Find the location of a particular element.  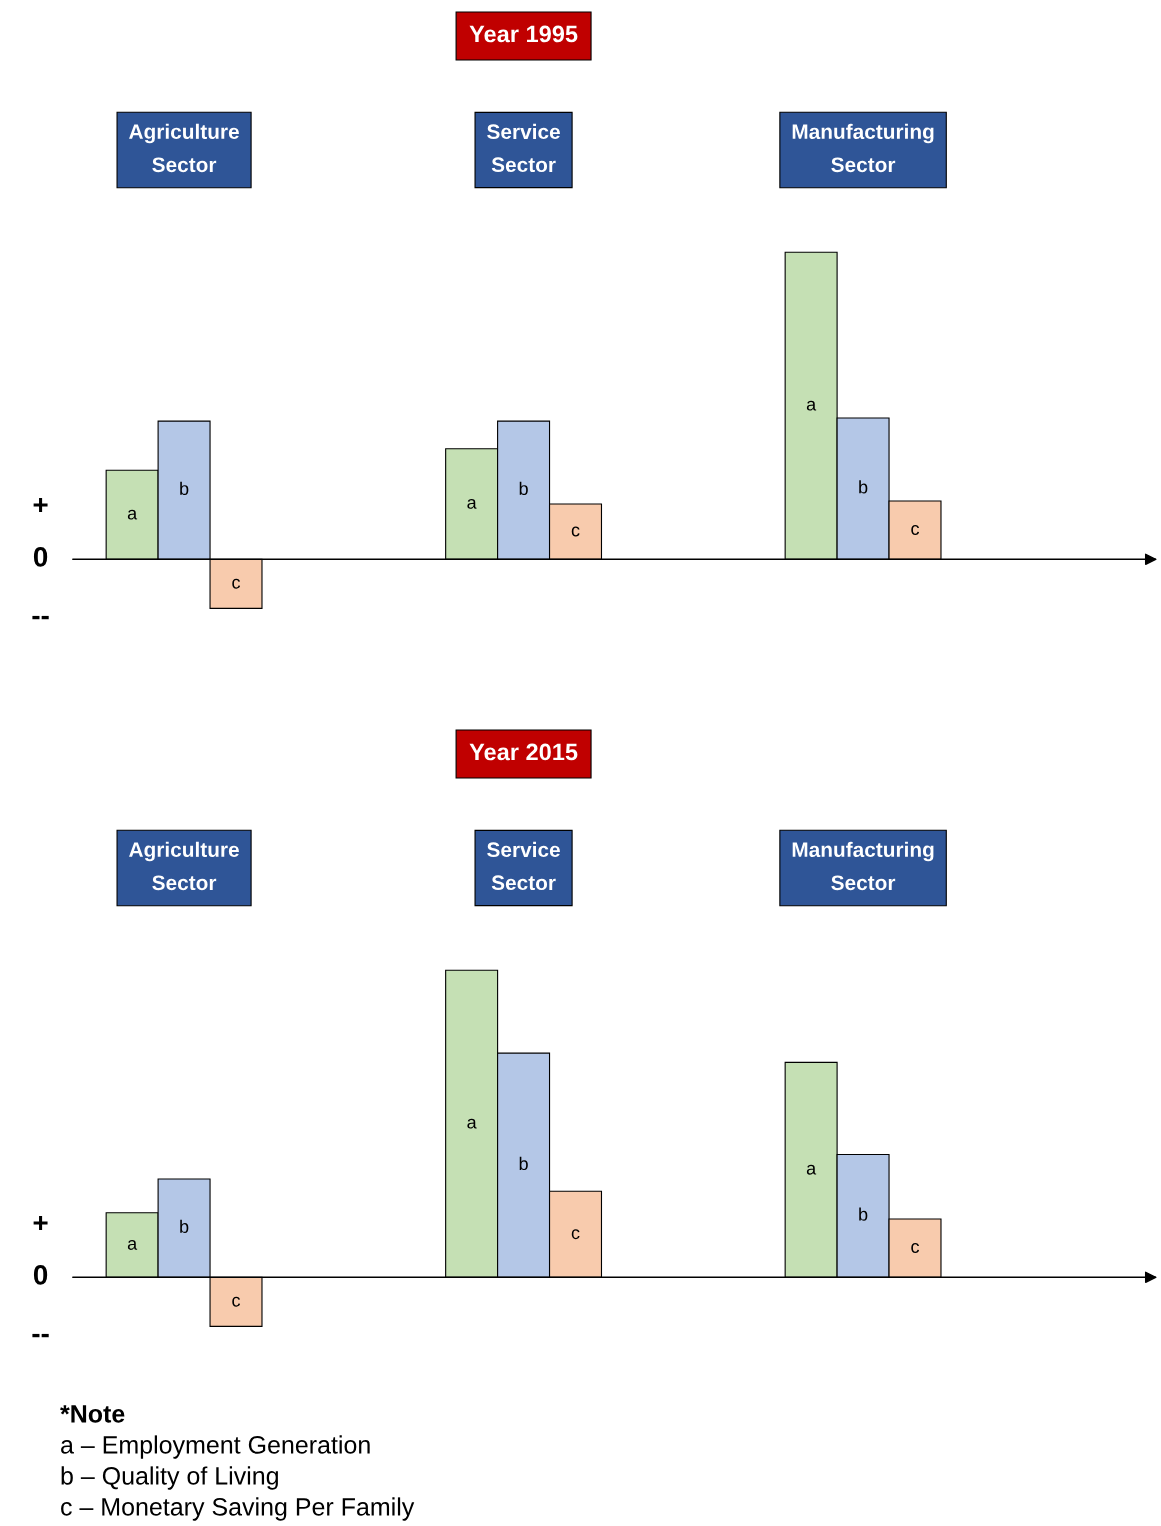

text: c – Monetary Saving Per Family is located at coordinates (238, 1509).